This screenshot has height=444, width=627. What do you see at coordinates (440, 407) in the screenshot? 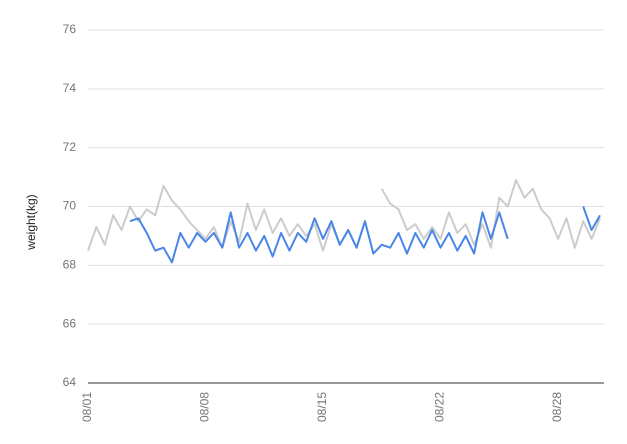
I see `x-tick-label: 08/22` at bounding box center [440, 407].